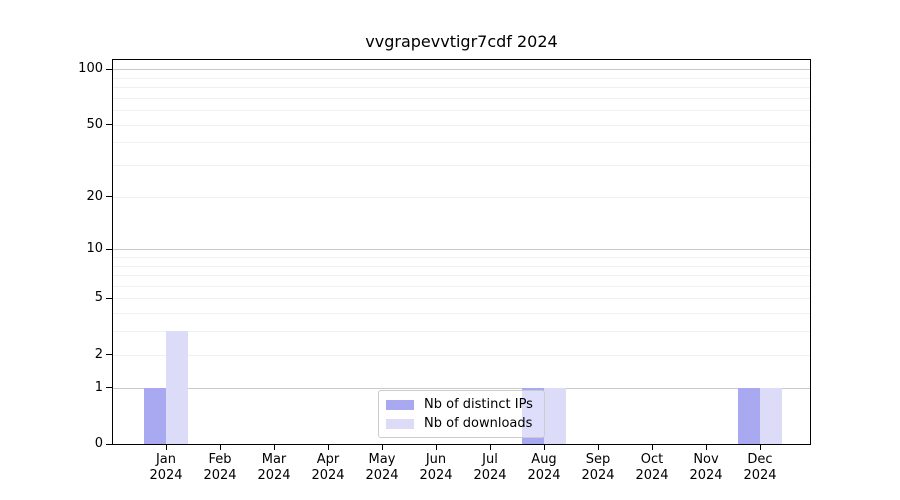 This screenshot has width=900, height=500. I want to click on x-tick-label: Apr 2024, so click(328, 467).